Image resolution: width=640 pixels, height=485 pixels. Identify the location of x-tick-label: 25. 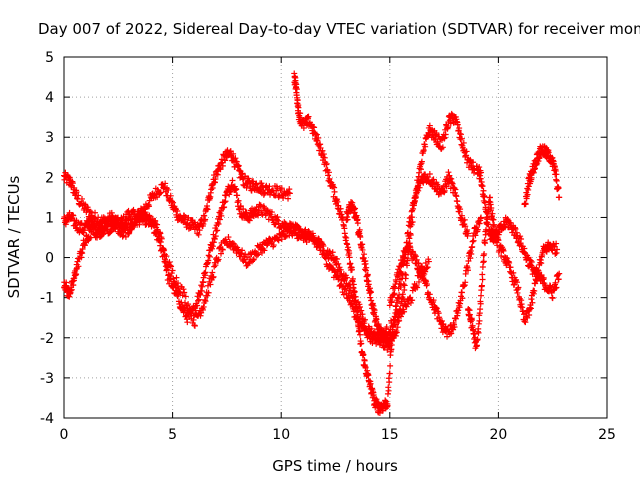
(607, 435).